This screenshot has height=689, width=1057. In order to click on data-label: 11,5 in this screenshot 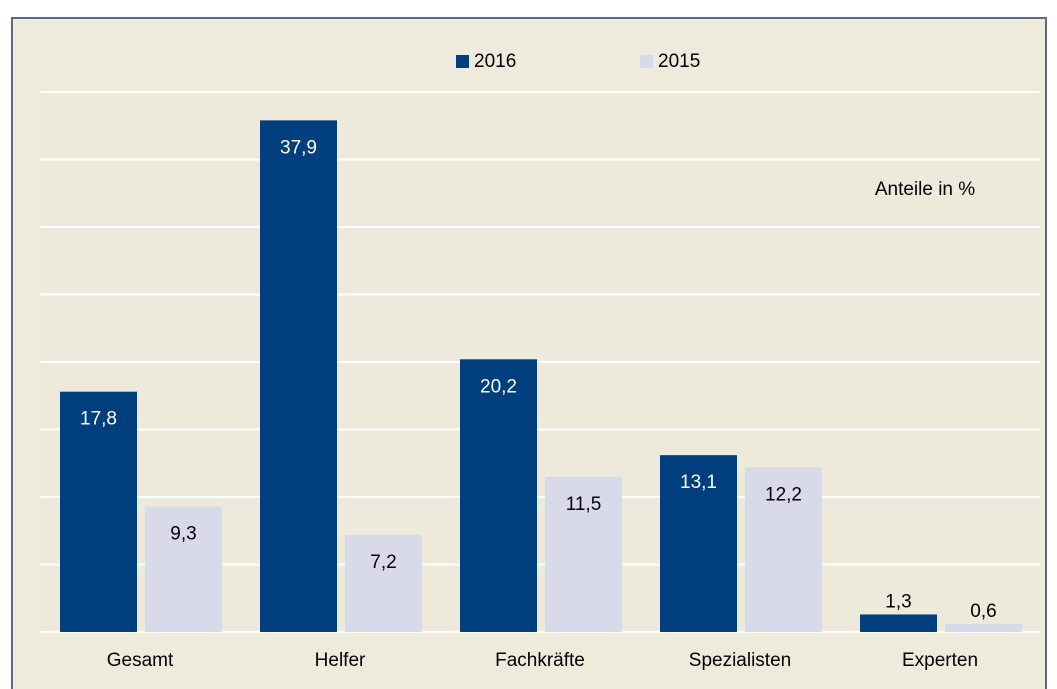, I will do `click(584, 504)`.